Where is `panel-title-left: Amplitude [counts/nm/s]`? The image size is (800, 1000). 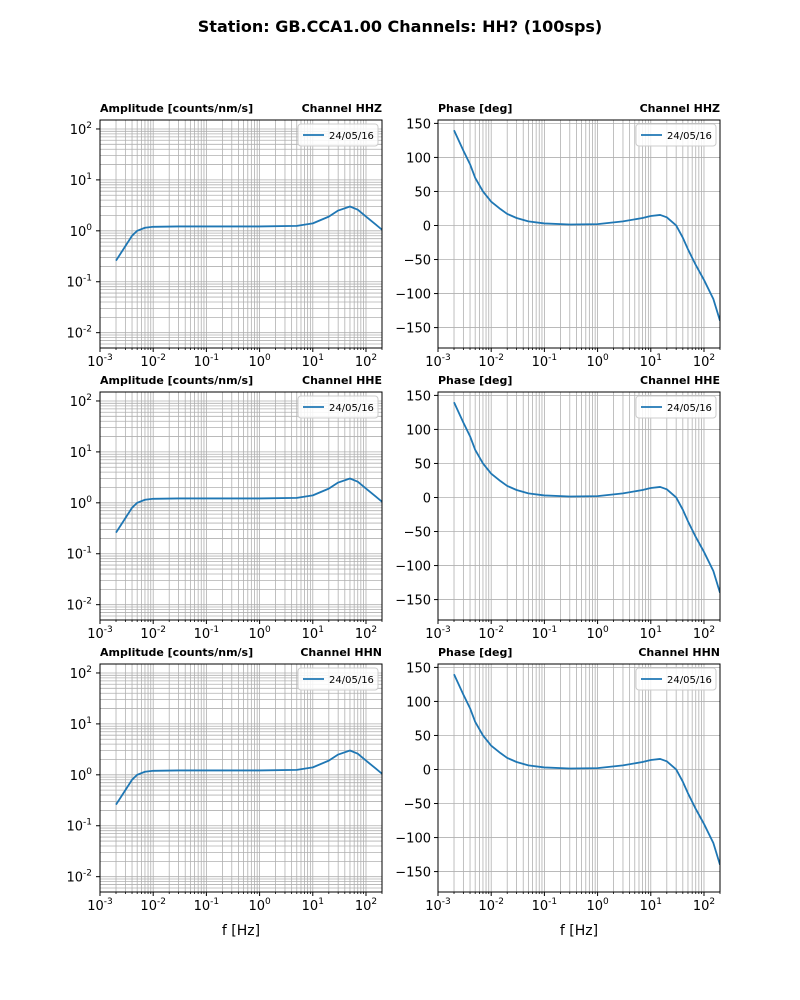
panel-title-left: Amplitude [counts/nm/s] is located at coordinates (176, 108).